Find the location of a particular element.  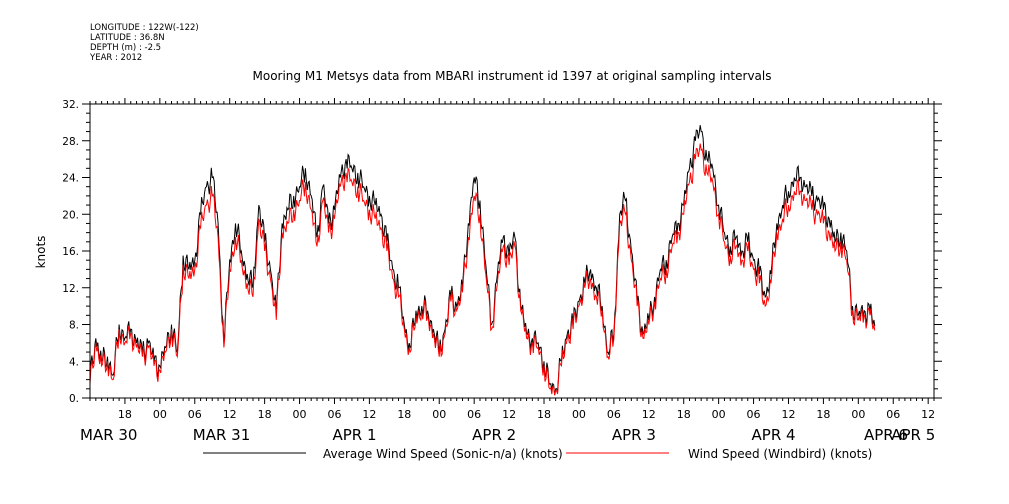

x-day-label: MAR 31 is located at coordinates (221, 435).